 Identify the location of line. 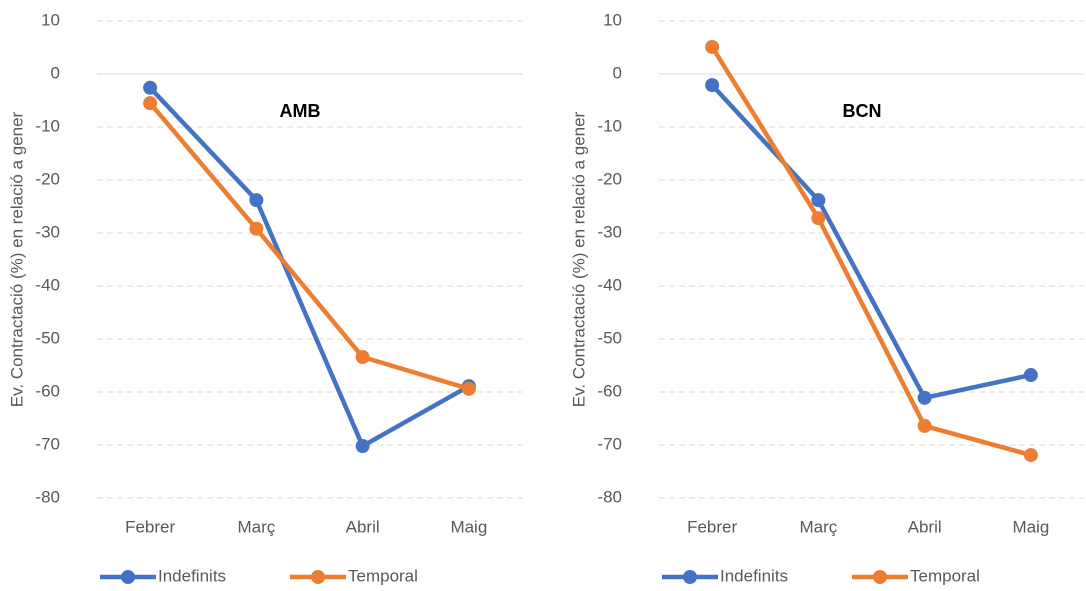
(309, 246).